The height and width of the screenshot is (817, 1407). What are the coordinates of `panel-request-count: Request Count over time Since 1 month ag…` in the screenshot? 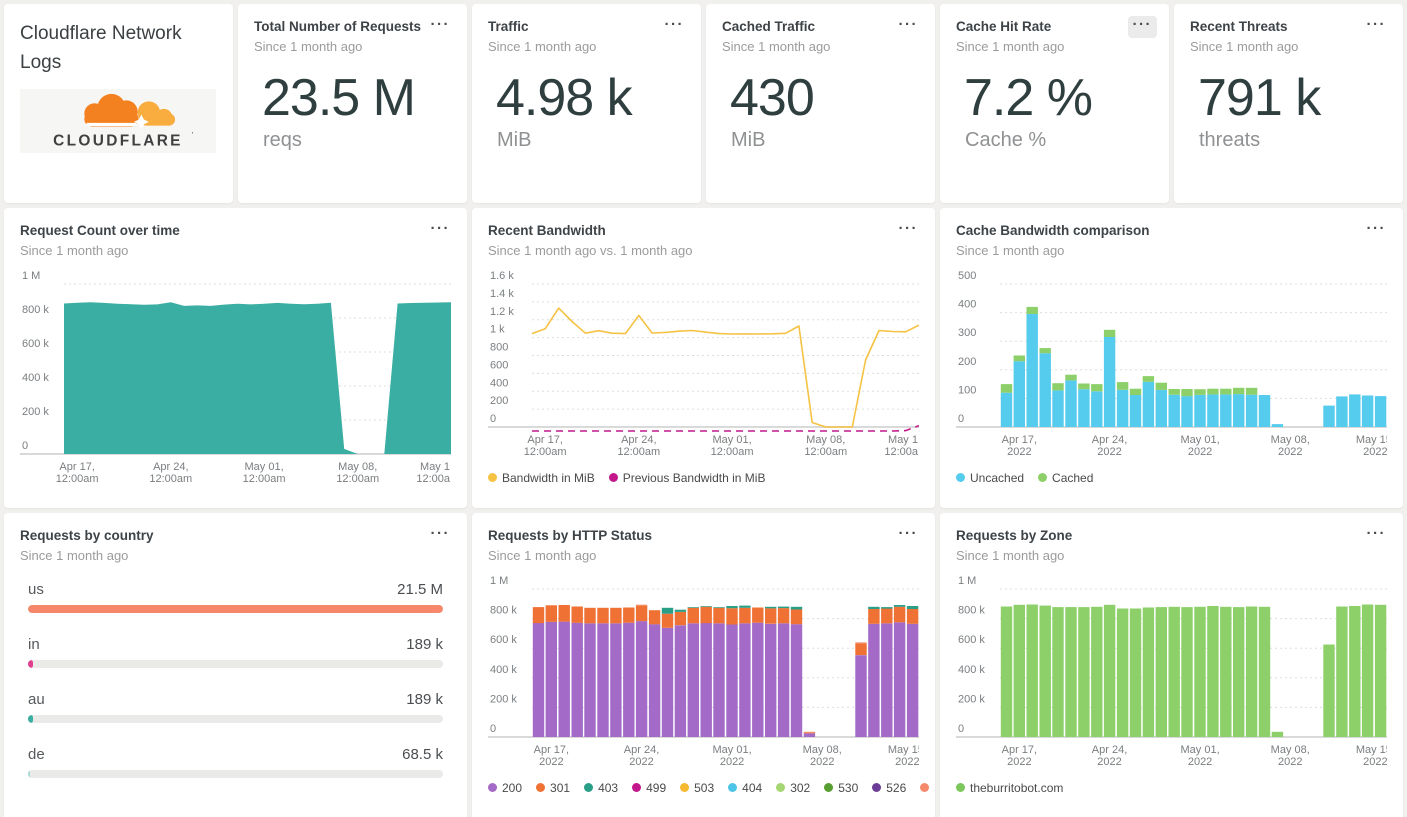 It's located at (235, 358).